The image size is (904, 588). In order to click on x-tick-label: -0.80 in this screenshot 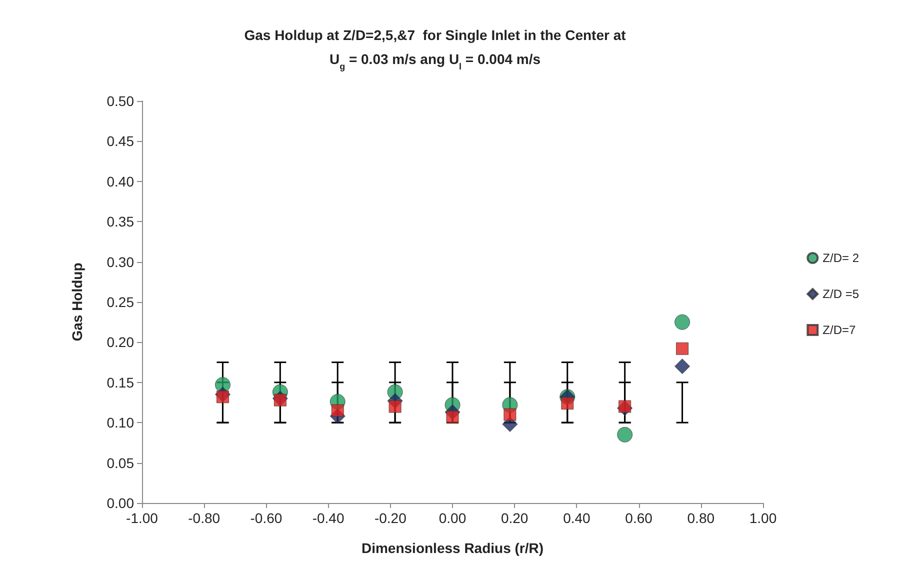, I will do `click(204, 518)`.